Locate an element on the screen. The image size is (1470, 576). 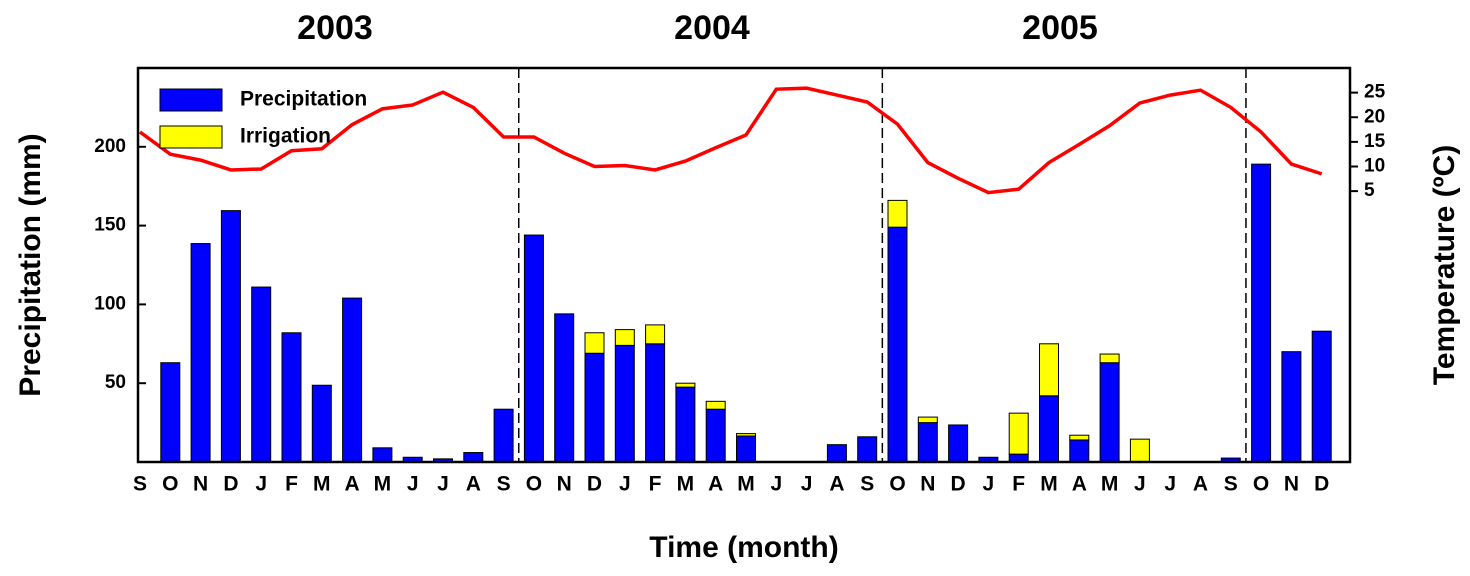
y2-axis-title: Temperature (ºC) is located at coordinates (1444, 265).